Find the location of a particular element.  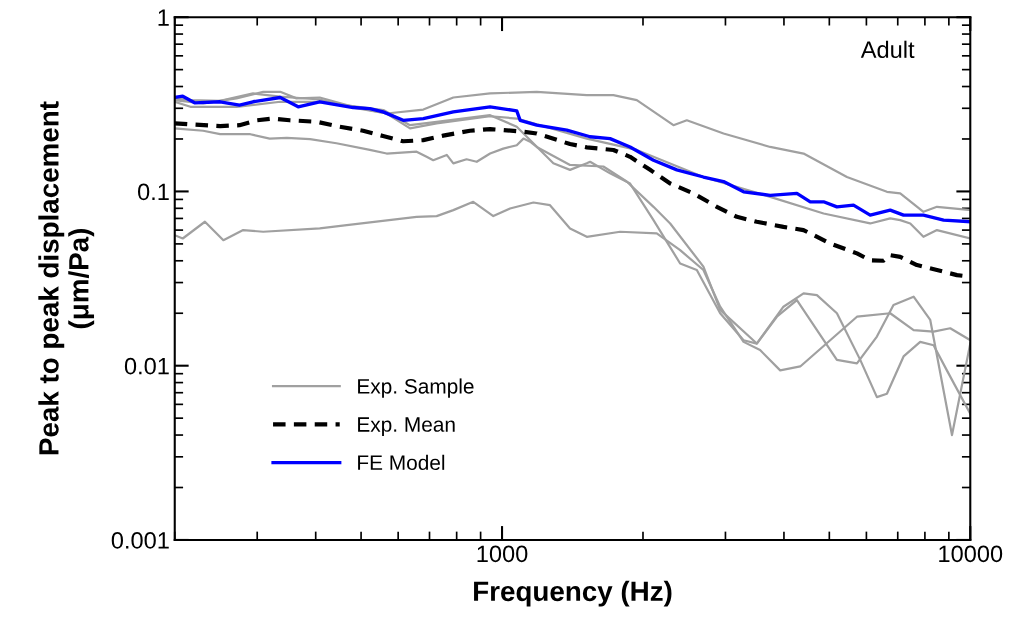

legend-label: Exp. Sample is located at coordinates (416, 388).